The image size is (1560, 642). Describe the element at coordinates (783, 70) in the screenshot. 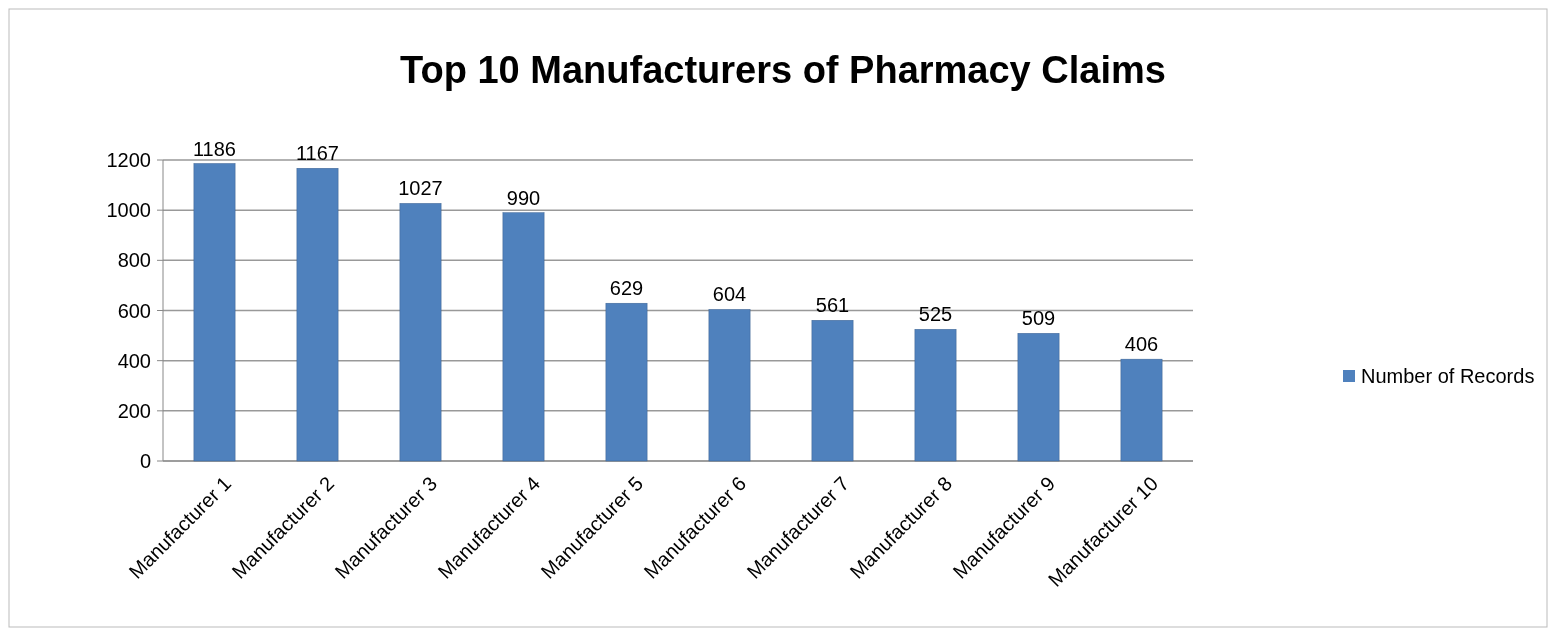

I see `chart-title: Top 10 Manufacturers of Pharmacy Claims` at that location.